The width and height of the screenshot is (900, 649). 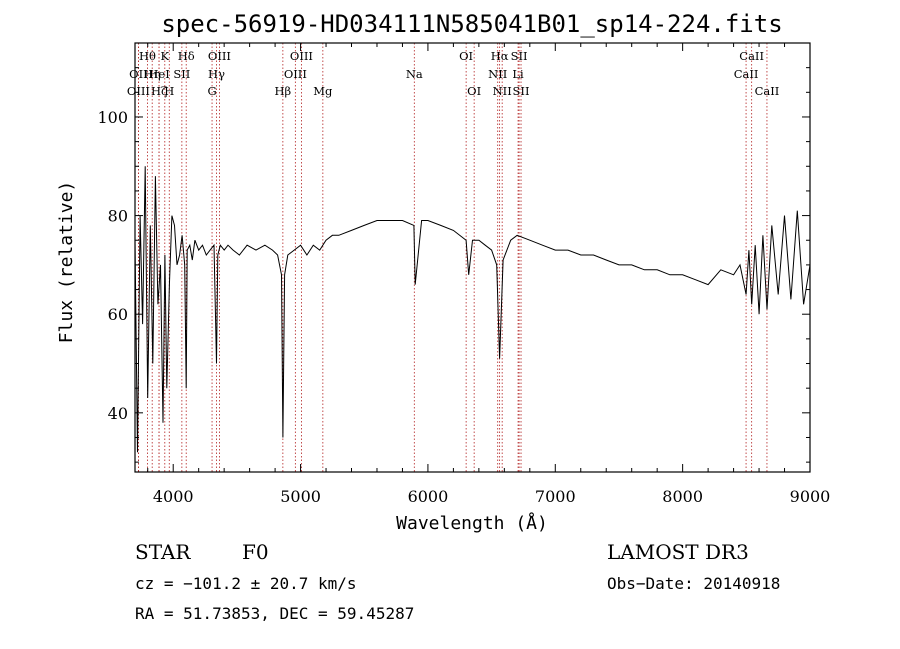 I want to click on coordinates: RA = 51.73853, DEC = 59.45287, so click(x=275, y=613).